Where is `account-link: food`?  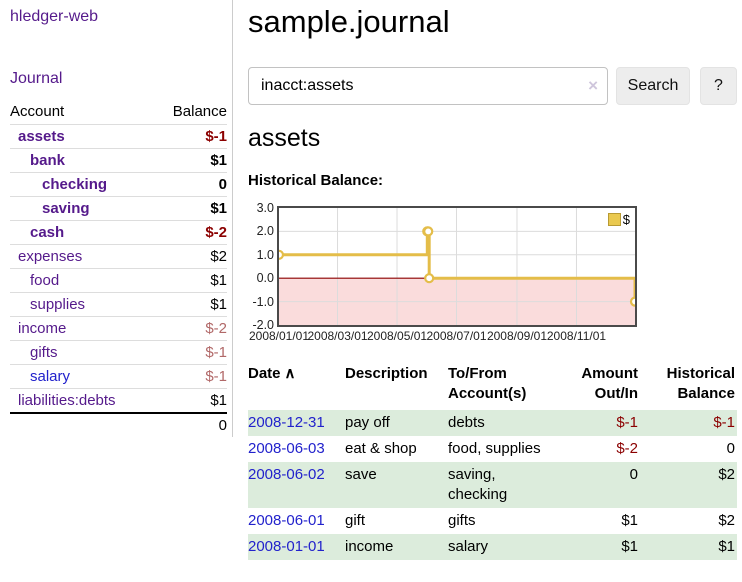
account-link: food is located at coordinates (45, 280).